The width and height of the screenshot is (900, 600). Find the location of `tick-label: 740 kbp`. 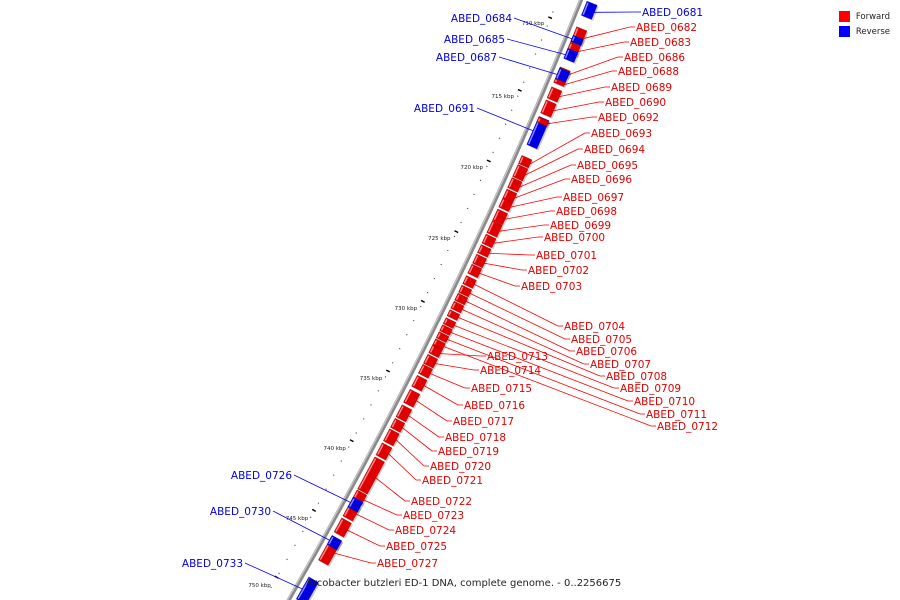

tick-label: 740 kbp is located at coordinates (335, 449).